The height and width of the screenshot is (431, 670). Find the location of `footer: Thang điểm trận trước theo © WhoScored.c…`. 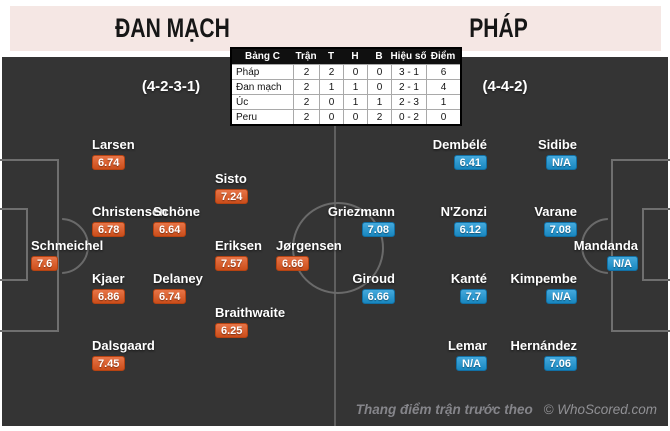

footer: Thang điểm trận trước theo © WhoScored.c… is located at coordinates (506, 409).